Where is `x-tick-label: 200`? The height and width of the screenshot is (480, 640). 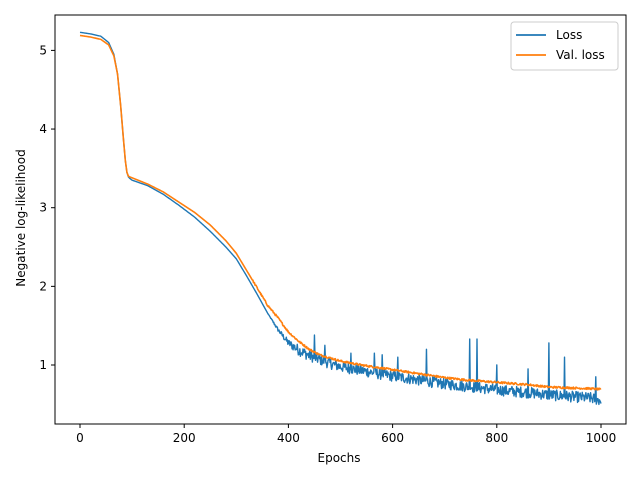
x-tick-label: 200 is located at coordinates (184, 438).